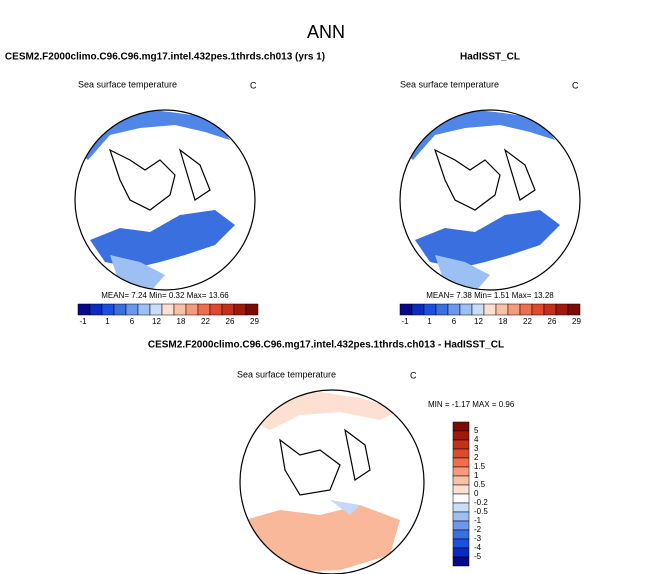  I want to click on stat-value: 13.28, so click(544, 295).